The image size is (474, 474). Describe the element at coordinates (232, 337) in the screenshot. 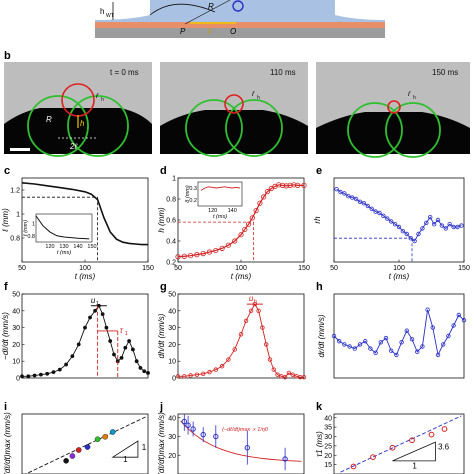

I see `plot-g: 0 10 20 30 40 50 dh/dt (mm/s) u h` at that location.